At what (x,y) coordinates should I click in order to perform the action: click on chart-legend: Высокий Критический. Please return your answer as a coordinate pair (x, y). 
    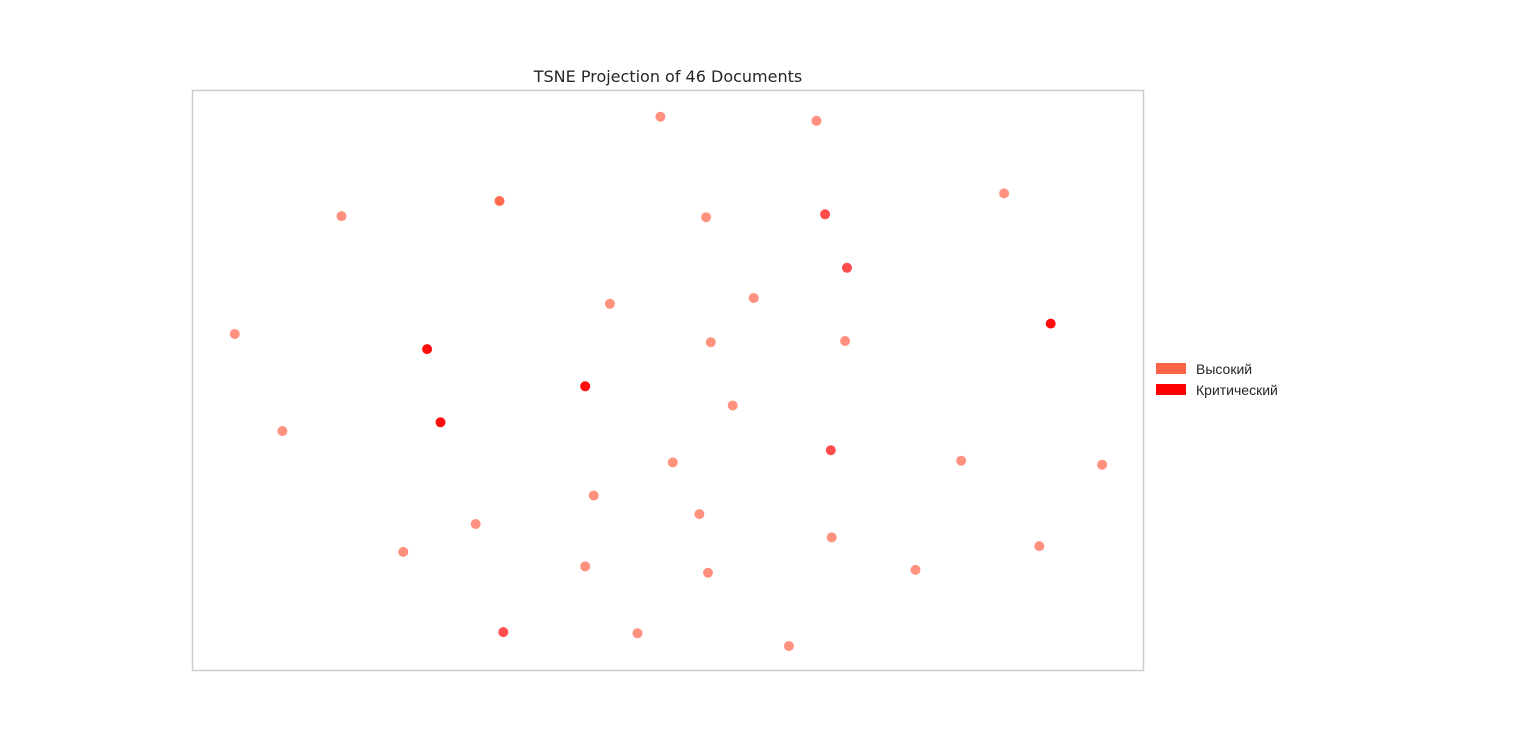
    Looking at the image, I should click on (1217, 379).